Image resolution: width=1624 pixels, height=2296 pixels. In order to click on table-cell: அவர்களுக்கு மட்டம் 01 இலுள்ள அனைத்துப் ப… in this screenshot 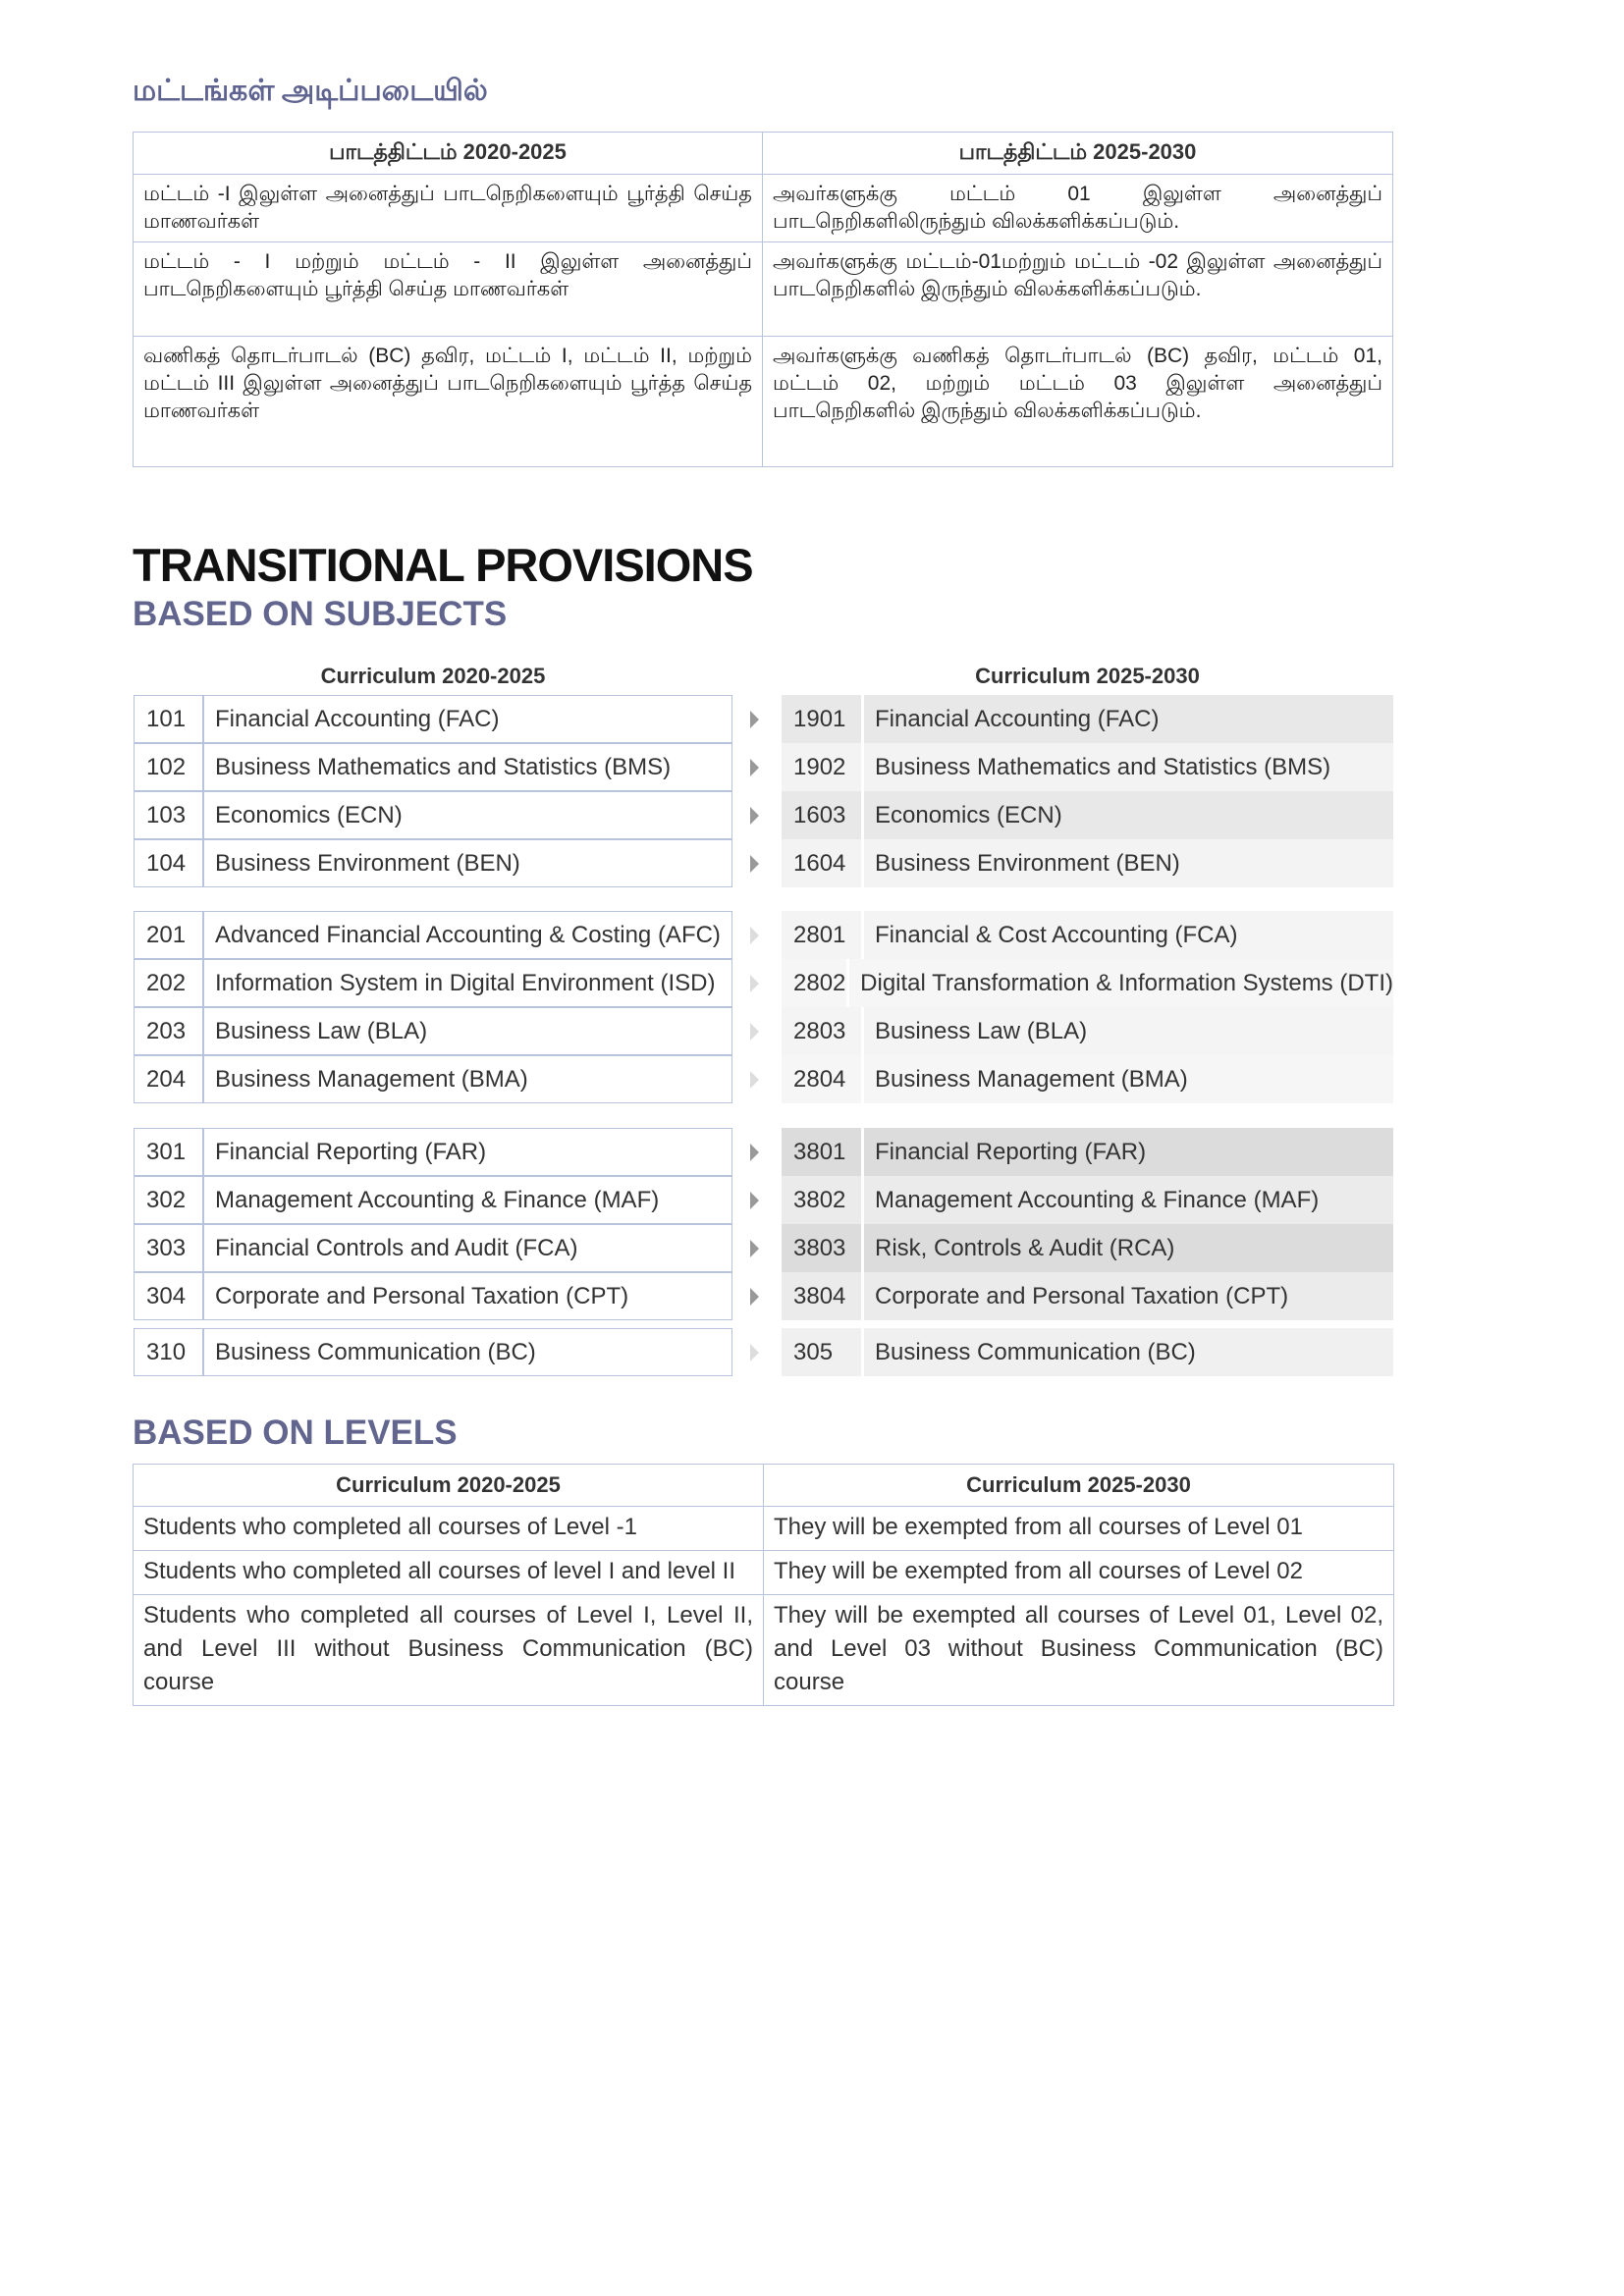, I will do `click(1077, 208)`.